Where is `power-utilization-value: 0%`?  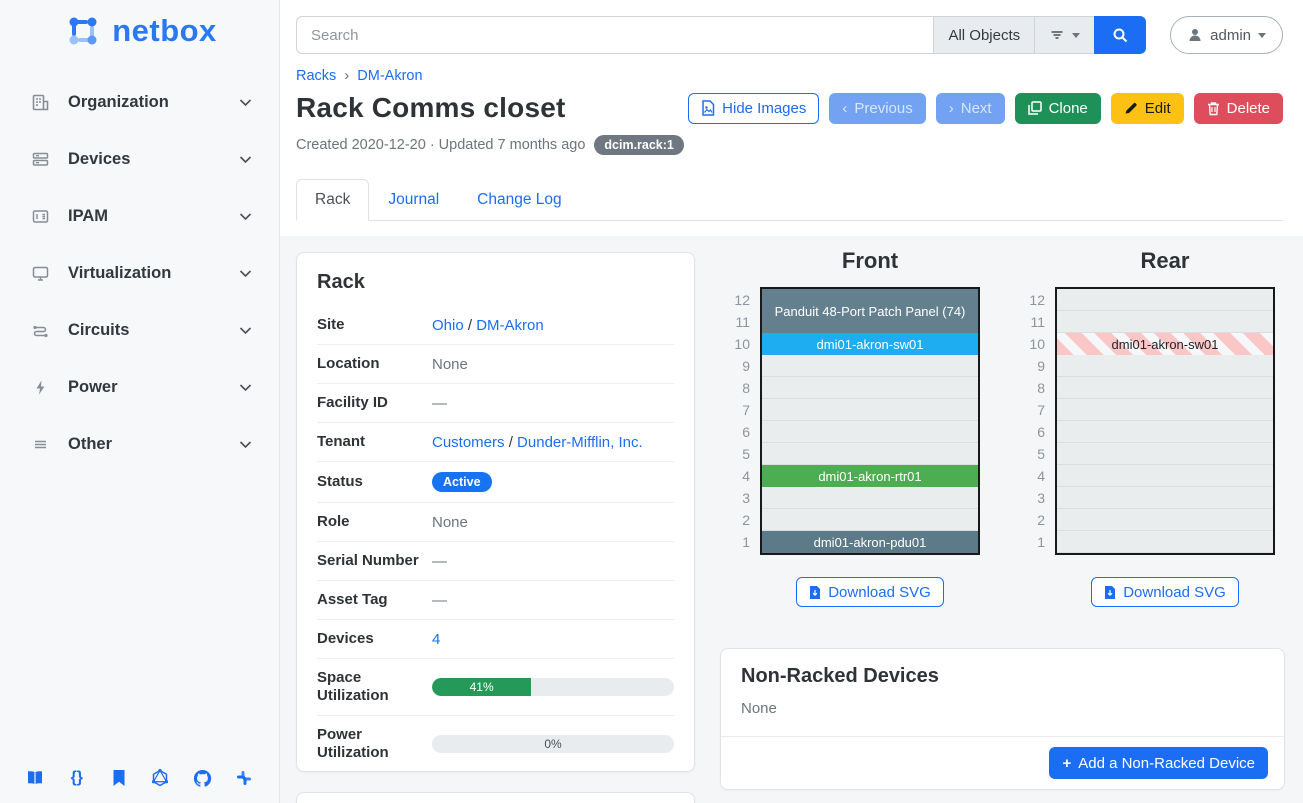 power-utilization-value: 0% is located at coordinates (553, 744).